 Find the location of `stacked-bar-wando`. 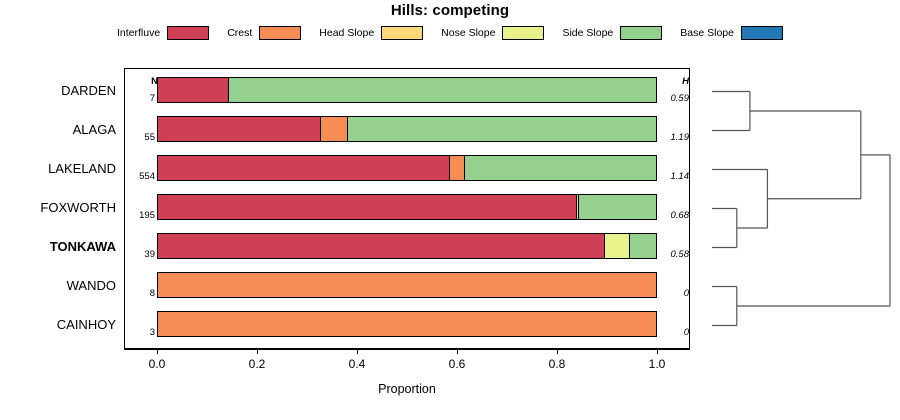

stacked-bar-wando is located at coordinates (407, 284).